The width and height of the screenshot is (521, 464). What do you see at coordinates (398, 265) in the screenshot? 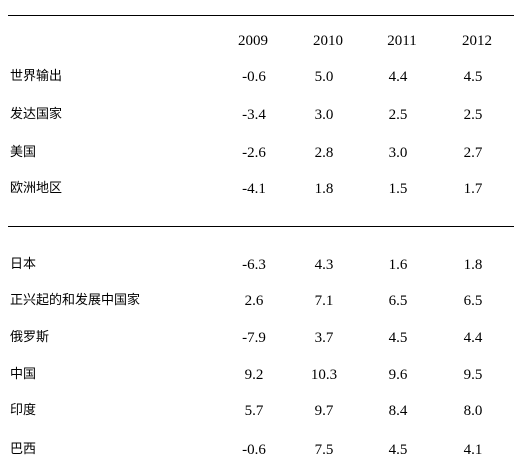
I see `table-cell: 1.6` at bounding box center [398, 265].